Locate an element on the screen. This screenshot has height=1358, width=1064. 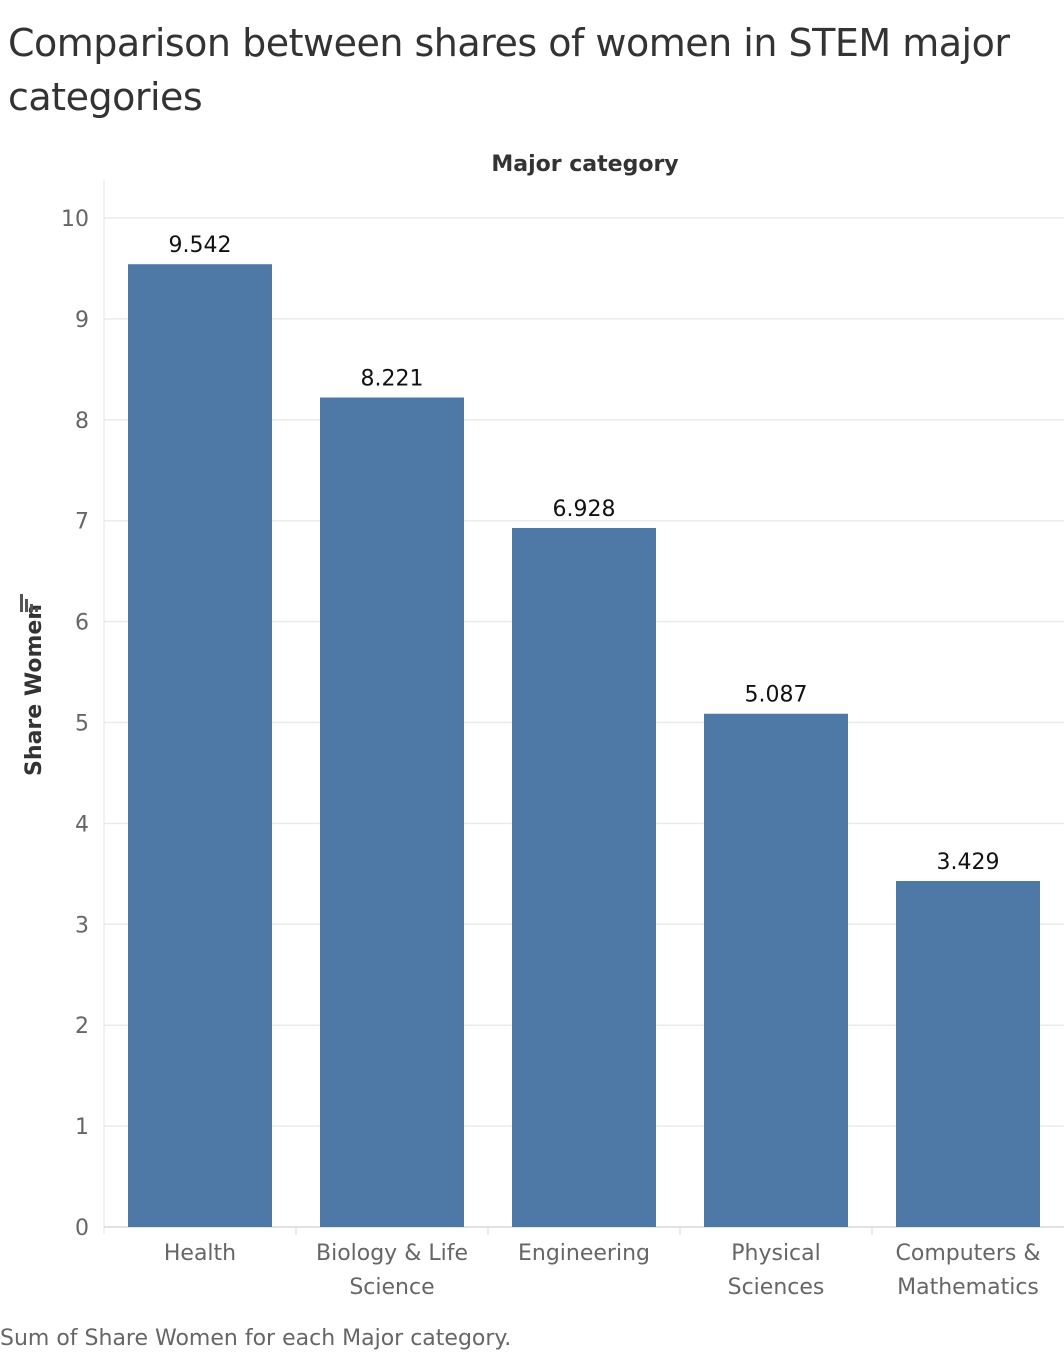
x-tick-label: Physical is located at coordinates (776, 1253).